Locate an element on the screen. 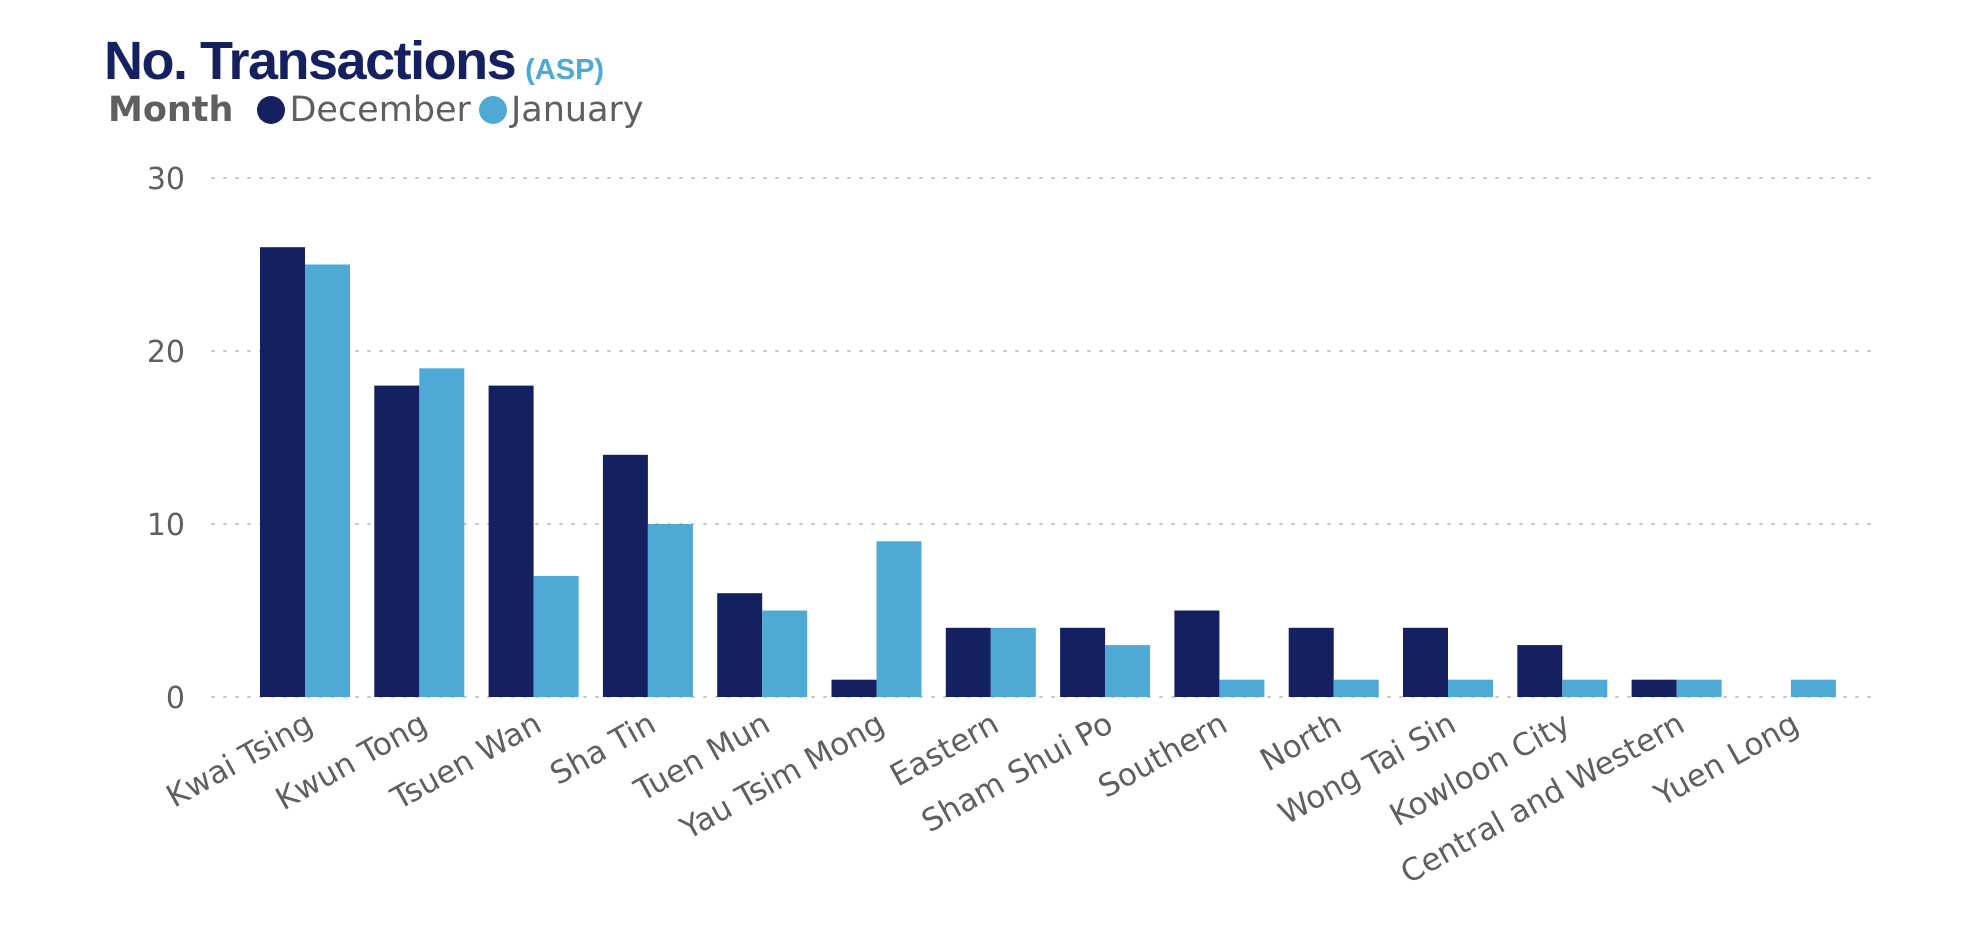  legend-label-december: December is located at coordinates (380, 110).